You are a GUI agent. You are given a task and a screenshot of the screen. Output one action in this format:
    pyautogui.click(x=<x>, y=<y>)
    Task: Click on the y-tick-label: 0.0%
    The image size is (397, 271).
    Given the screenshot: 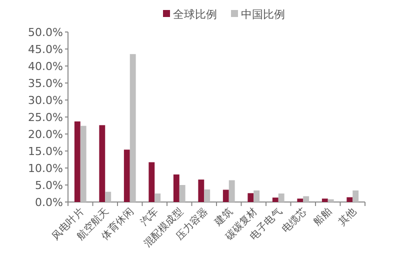 What is the action you would take?
    pyautogui.click(x=49, y=202)
    